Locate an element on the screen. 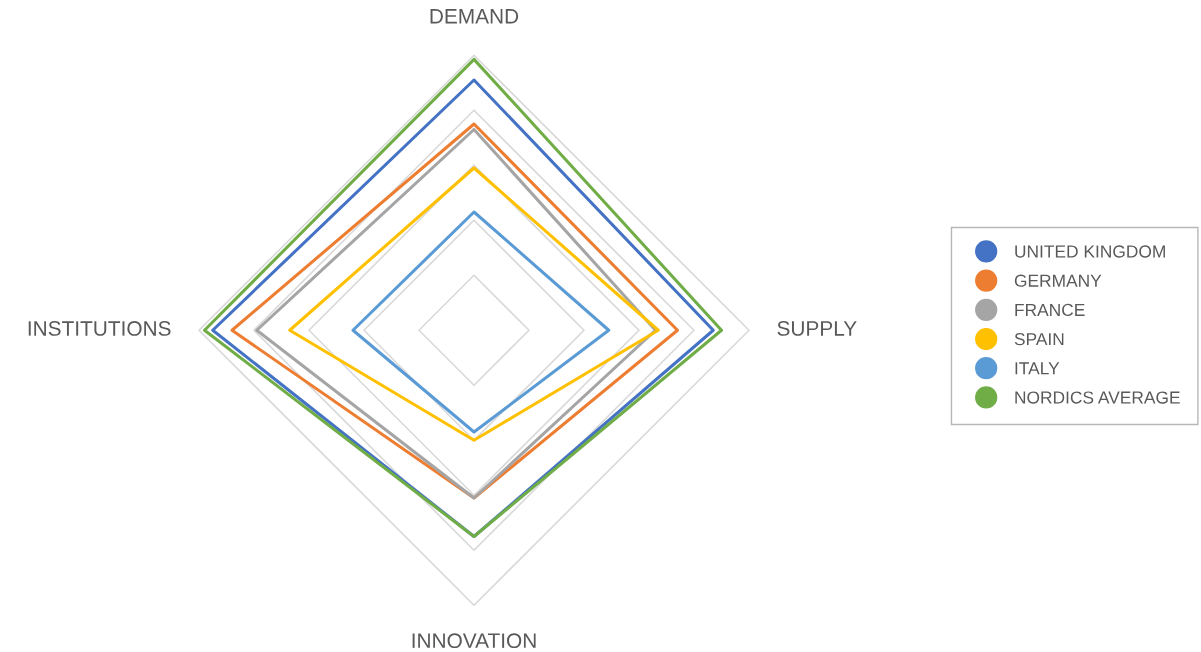 The width and height of the screenshot is (1201, 652). spoke-label: INSTITUTIONS is located at coordinates (99, 328).